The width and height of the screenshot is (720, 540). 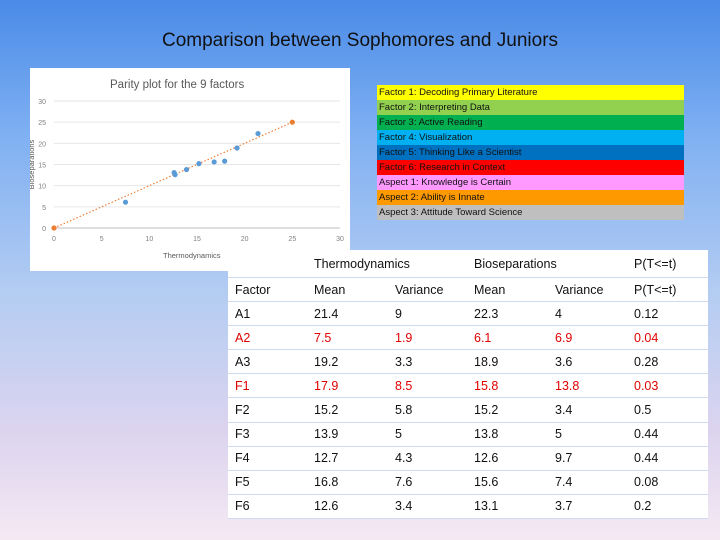 I want to click on legend-item: Factor 4: Visualization, so click(x=530, y=137).